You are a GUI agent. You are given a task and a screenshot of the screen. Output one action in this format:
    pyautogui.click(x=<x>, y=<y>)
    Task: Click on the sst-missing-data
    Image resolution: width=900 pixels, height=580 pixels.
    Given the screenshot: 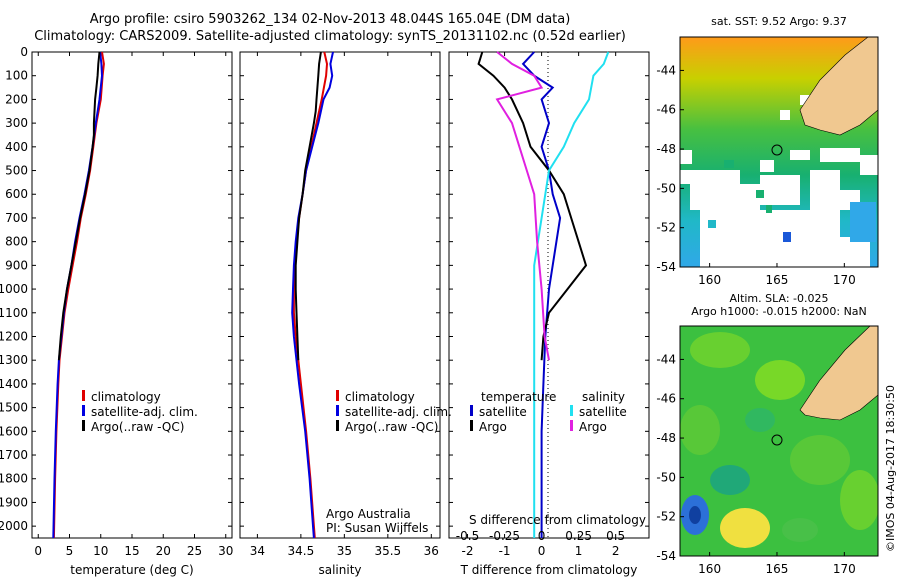 What is the action you would take?
    pyautogui.click(x=779, y=181)
    